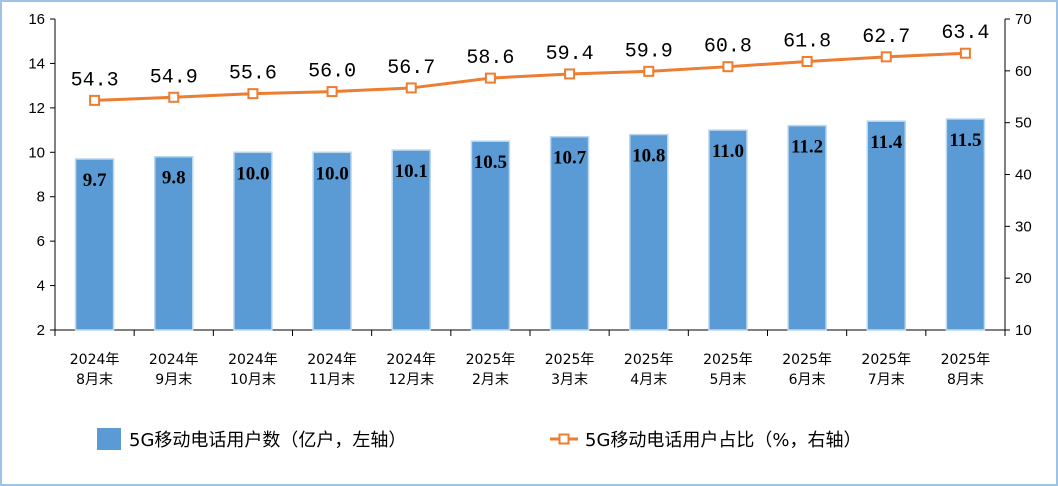 The width and height of the screenshot is (1058, 486). What do you see at coordinates (728, 151) in the screenshot?
I see `bar-data-label: 11.0` at bounding box center [728, 151].